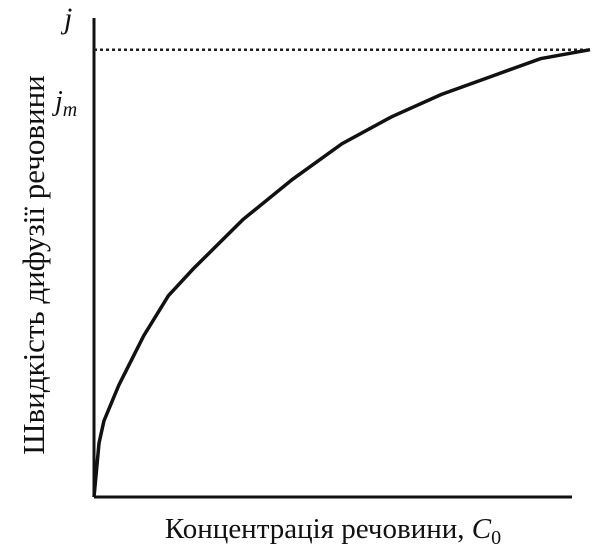 The height and width of the screenshot is (555, 606). Describe the element at coordinates (496, 538) in the screenshot. I see `x-axis-label-subscript: 0` at that location.